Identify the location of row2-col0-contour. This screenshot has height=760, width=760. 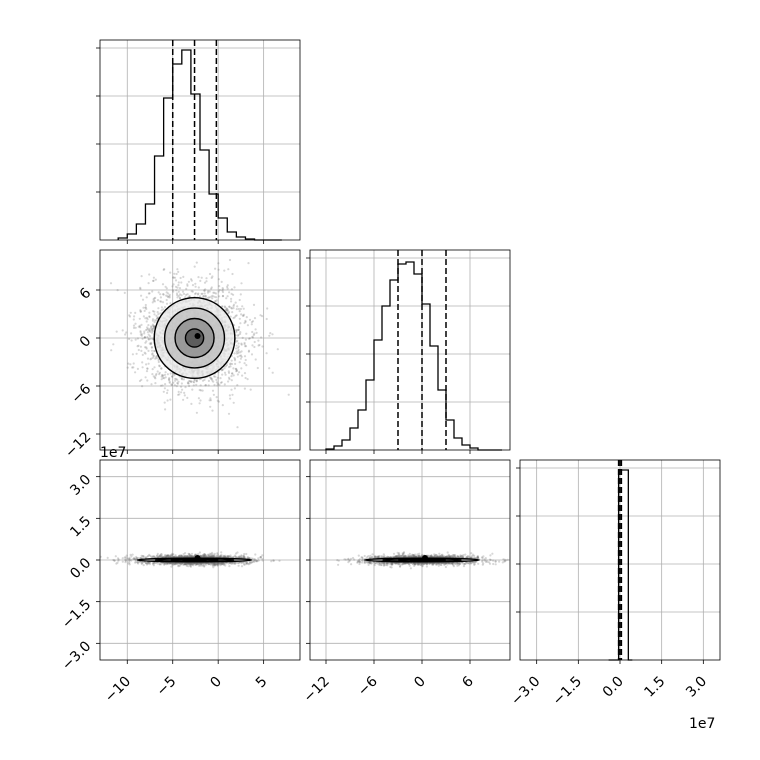
(194, 560).